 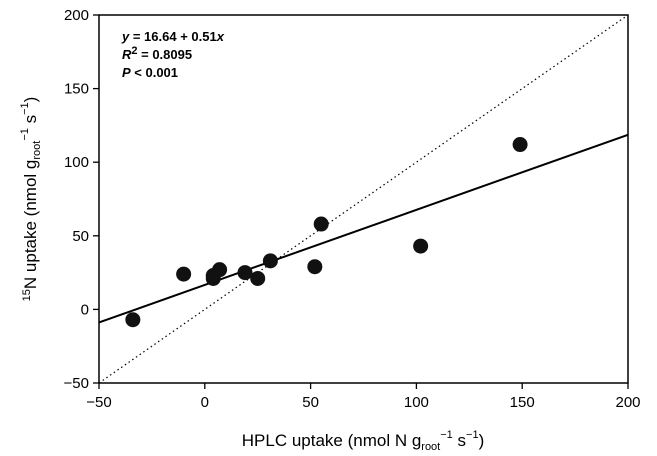 What do you see at coordinates (98, 402) in the screenshot?
I see `x-tick-label: −50` at bounding box center [98, 402].